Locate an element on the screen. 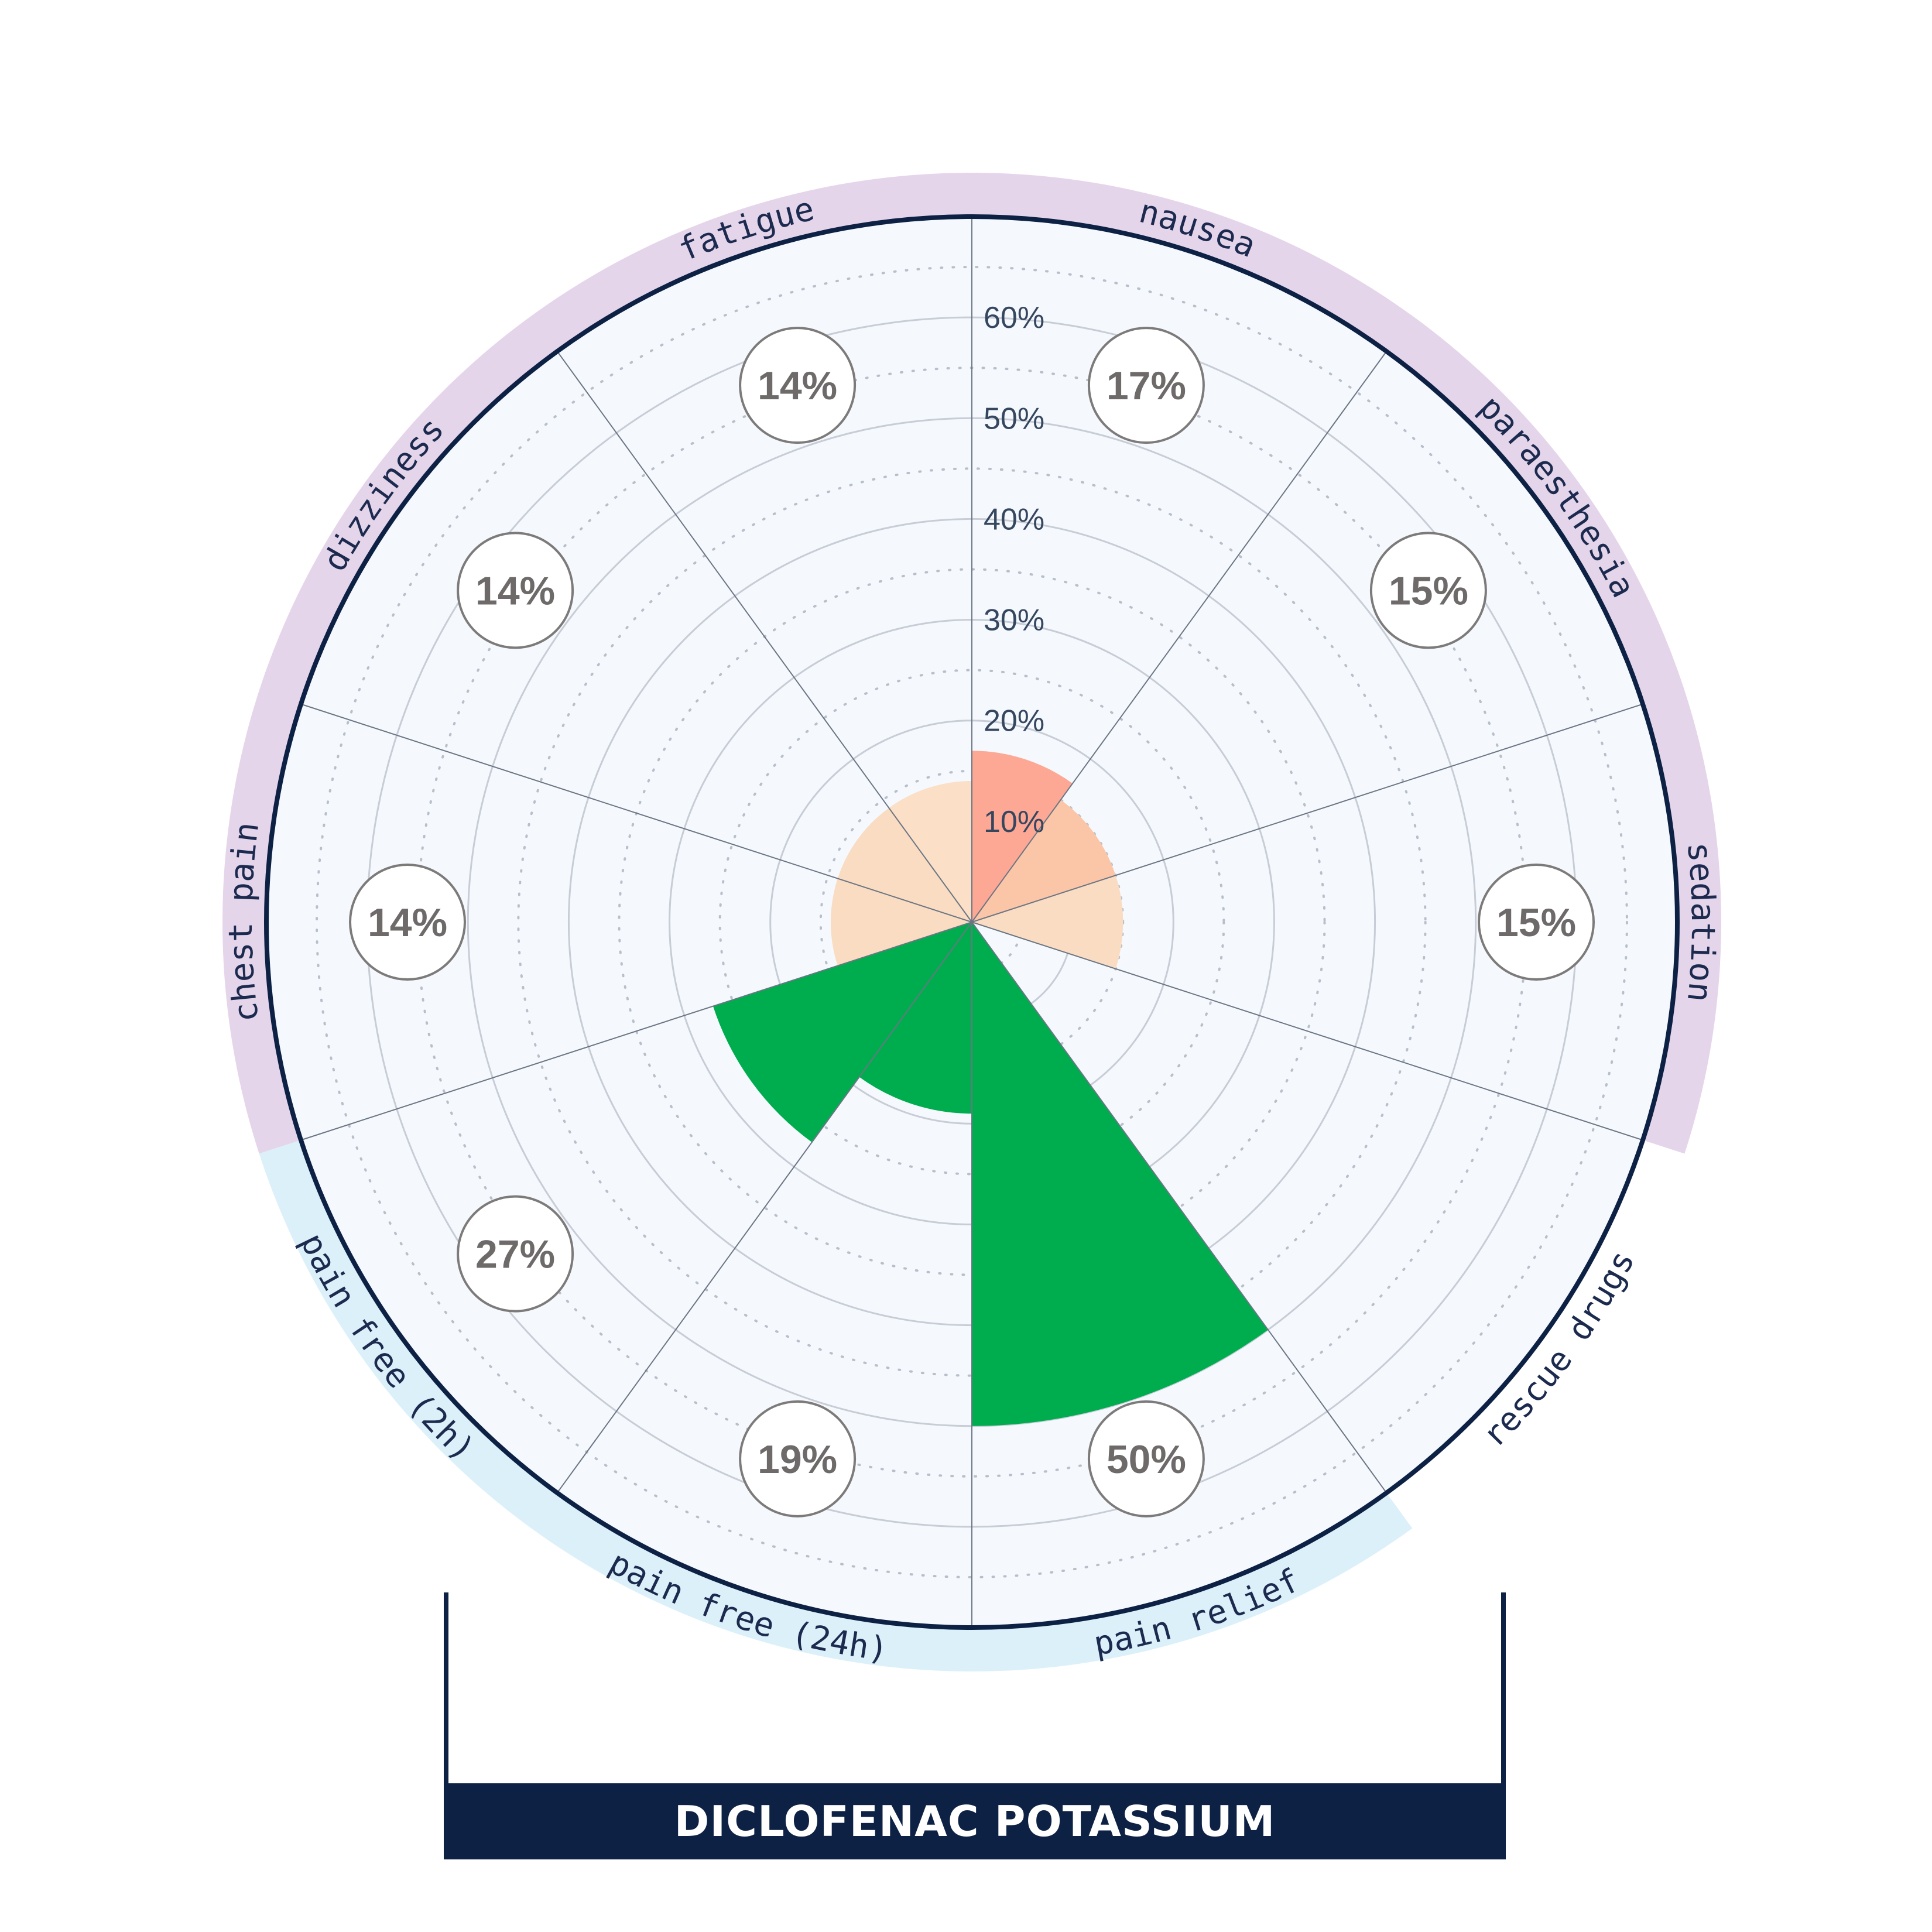 The height and width of the screenshot is (1932, 1932). value-badge: 50% is located at coordinates (1146, 1458).